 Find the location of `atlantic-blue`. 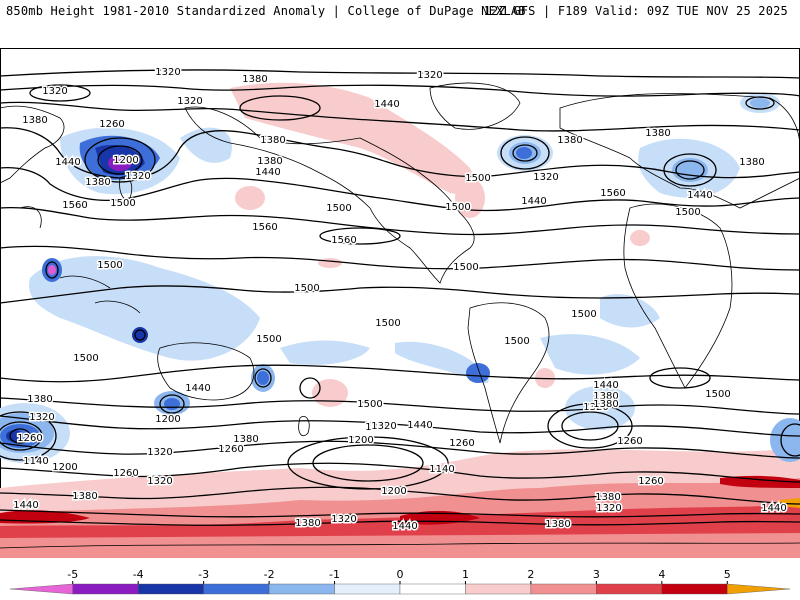

atlantic-blue is located at coordinates (590, 354).